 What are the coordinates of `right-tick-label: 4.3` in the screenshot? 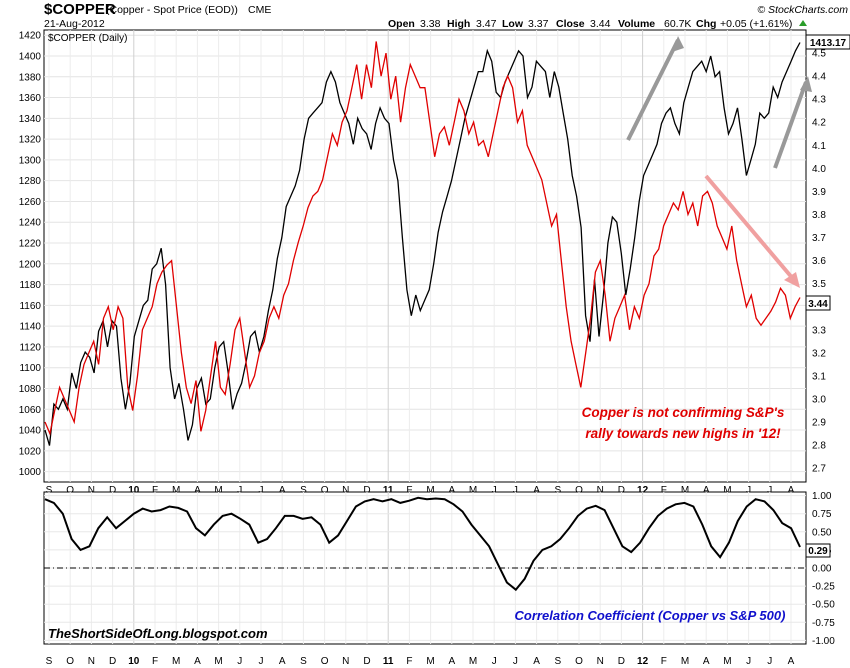 It's located at (819, 100).